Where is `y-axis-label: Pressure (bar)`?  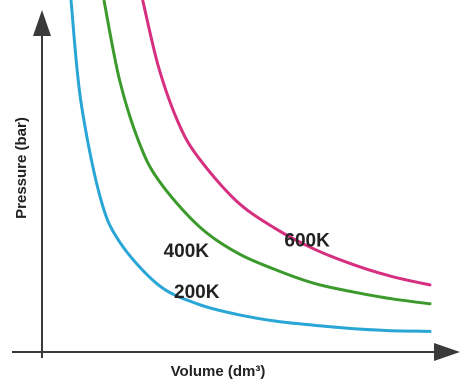
y-axis-label: Pressure (bar) is located at coordinates (21, 168).